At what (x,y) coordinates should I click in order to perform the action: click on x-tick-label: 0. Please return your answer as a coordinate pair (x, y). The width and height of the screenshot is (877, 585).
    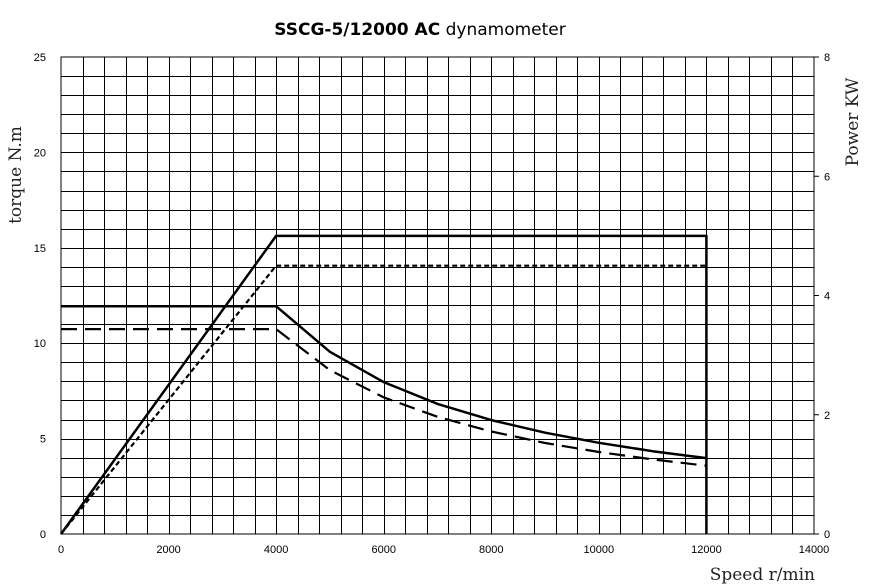
    Looking at the image, I should click on (61, 550).